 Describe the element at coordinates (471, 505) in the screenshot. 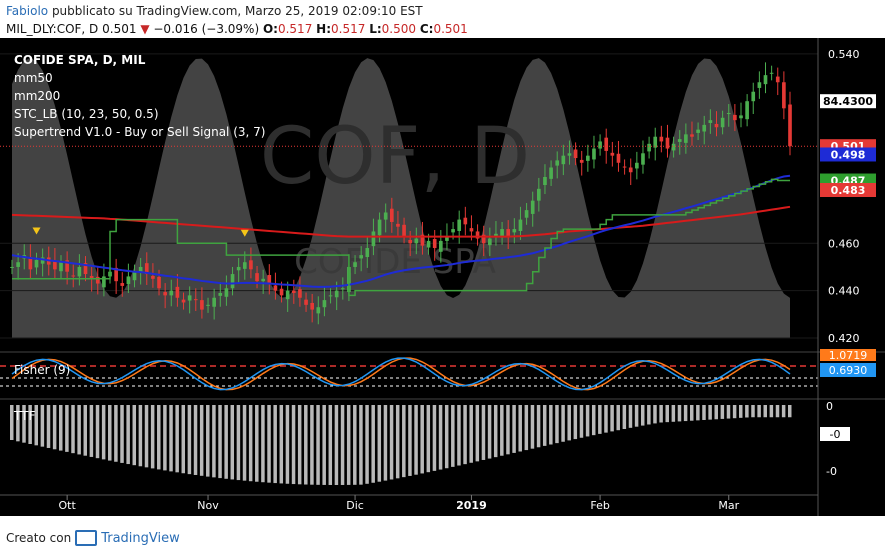

I see `time-tick-3: 2019` at that location.